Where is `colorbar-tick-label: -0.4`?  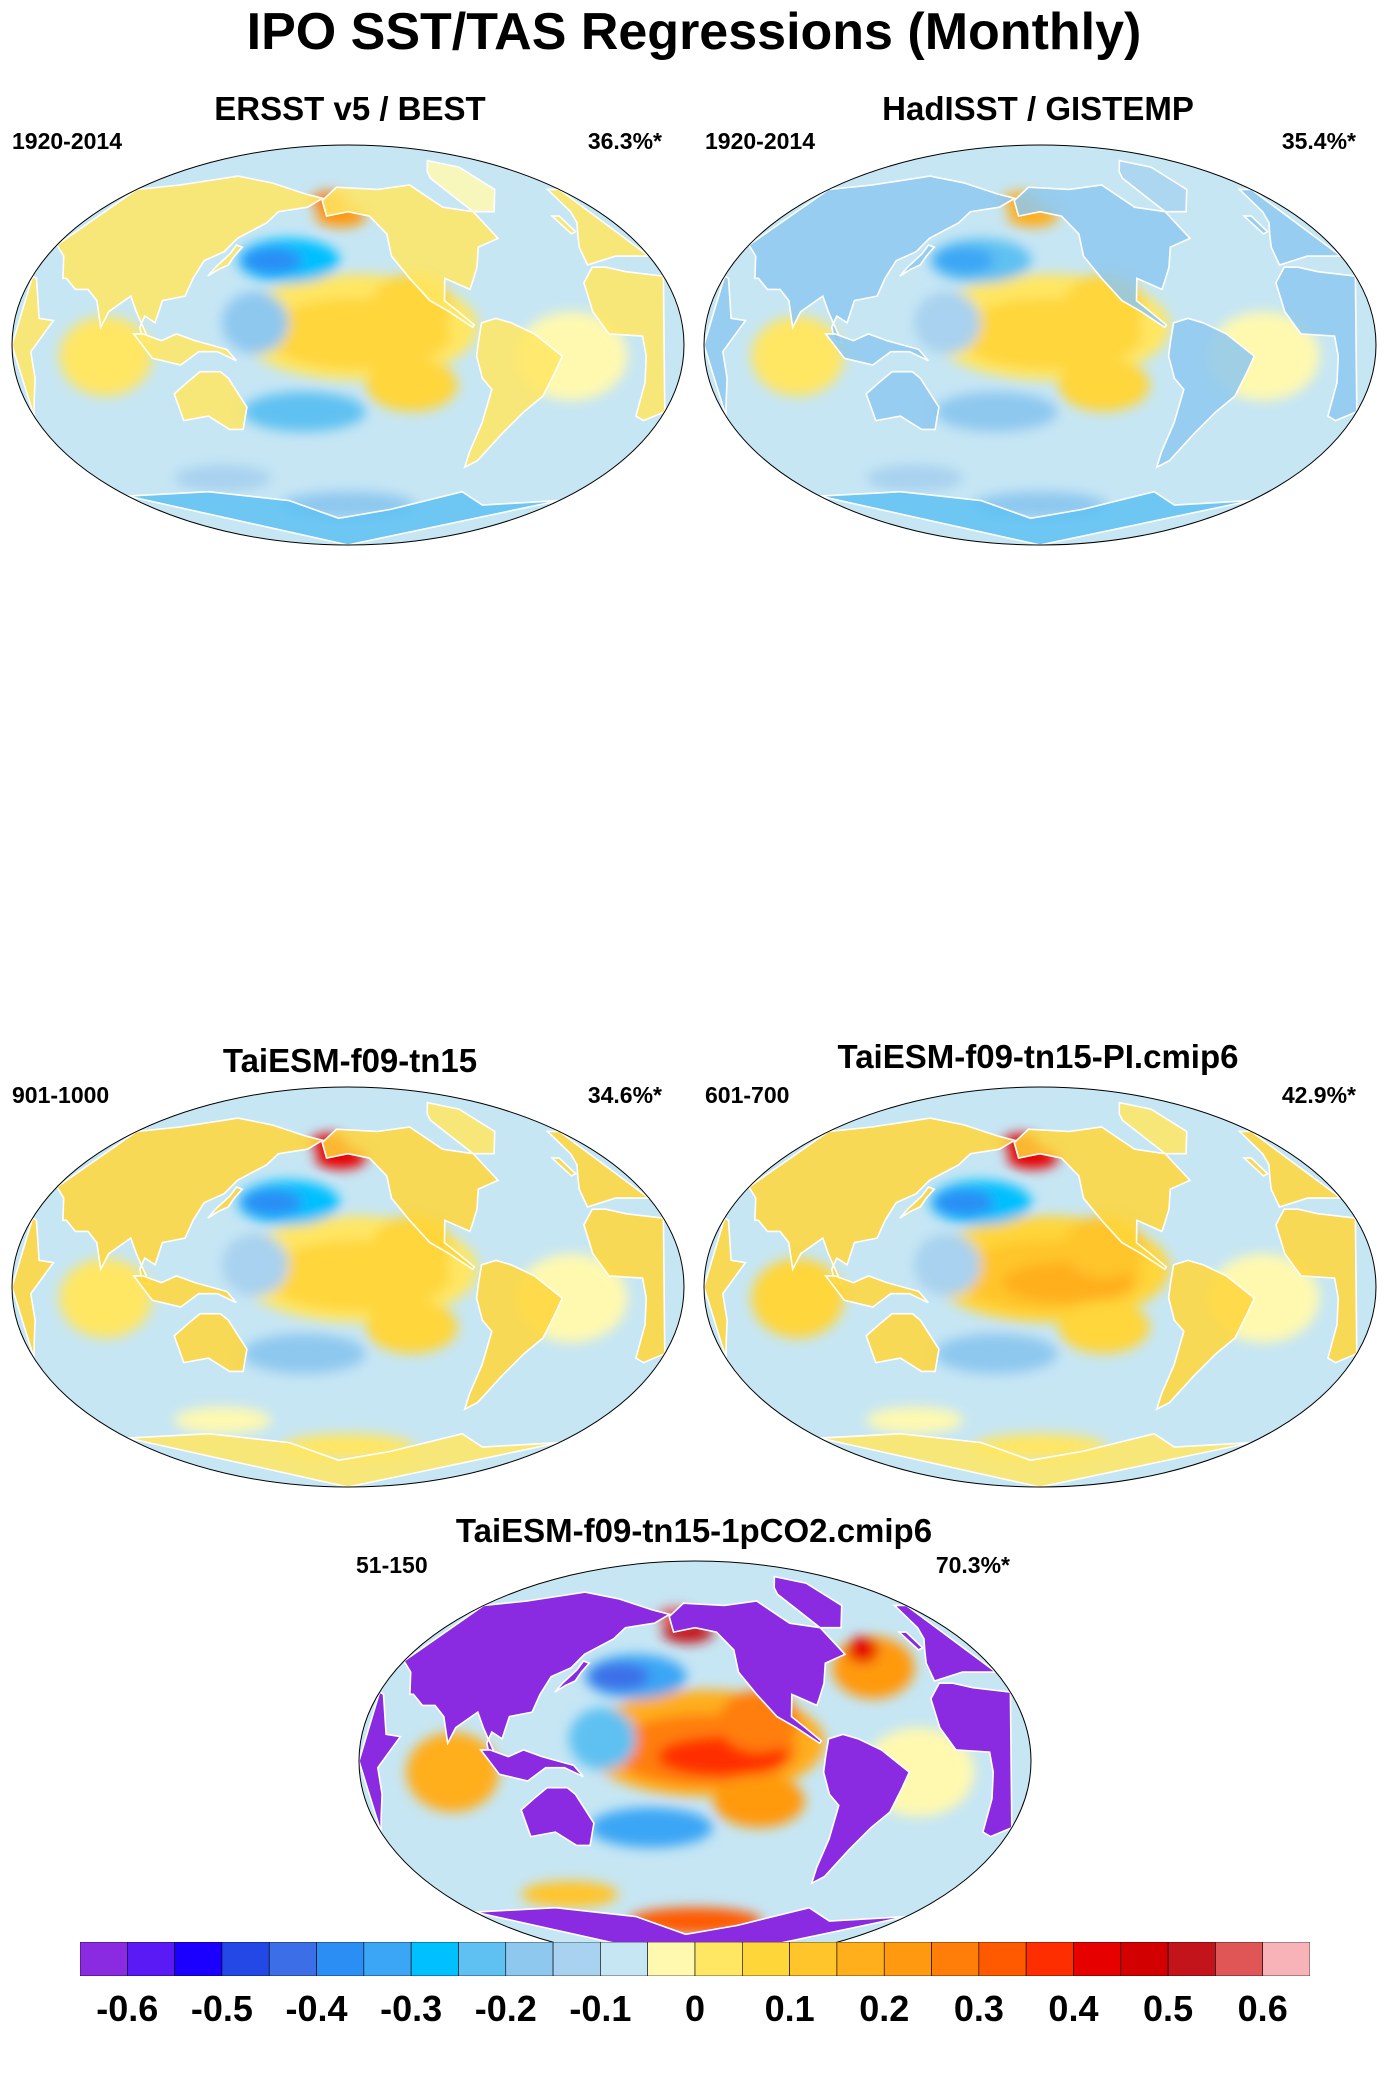 colorbar-tick-label: -0.4 is located at coordinates (316, 2008).